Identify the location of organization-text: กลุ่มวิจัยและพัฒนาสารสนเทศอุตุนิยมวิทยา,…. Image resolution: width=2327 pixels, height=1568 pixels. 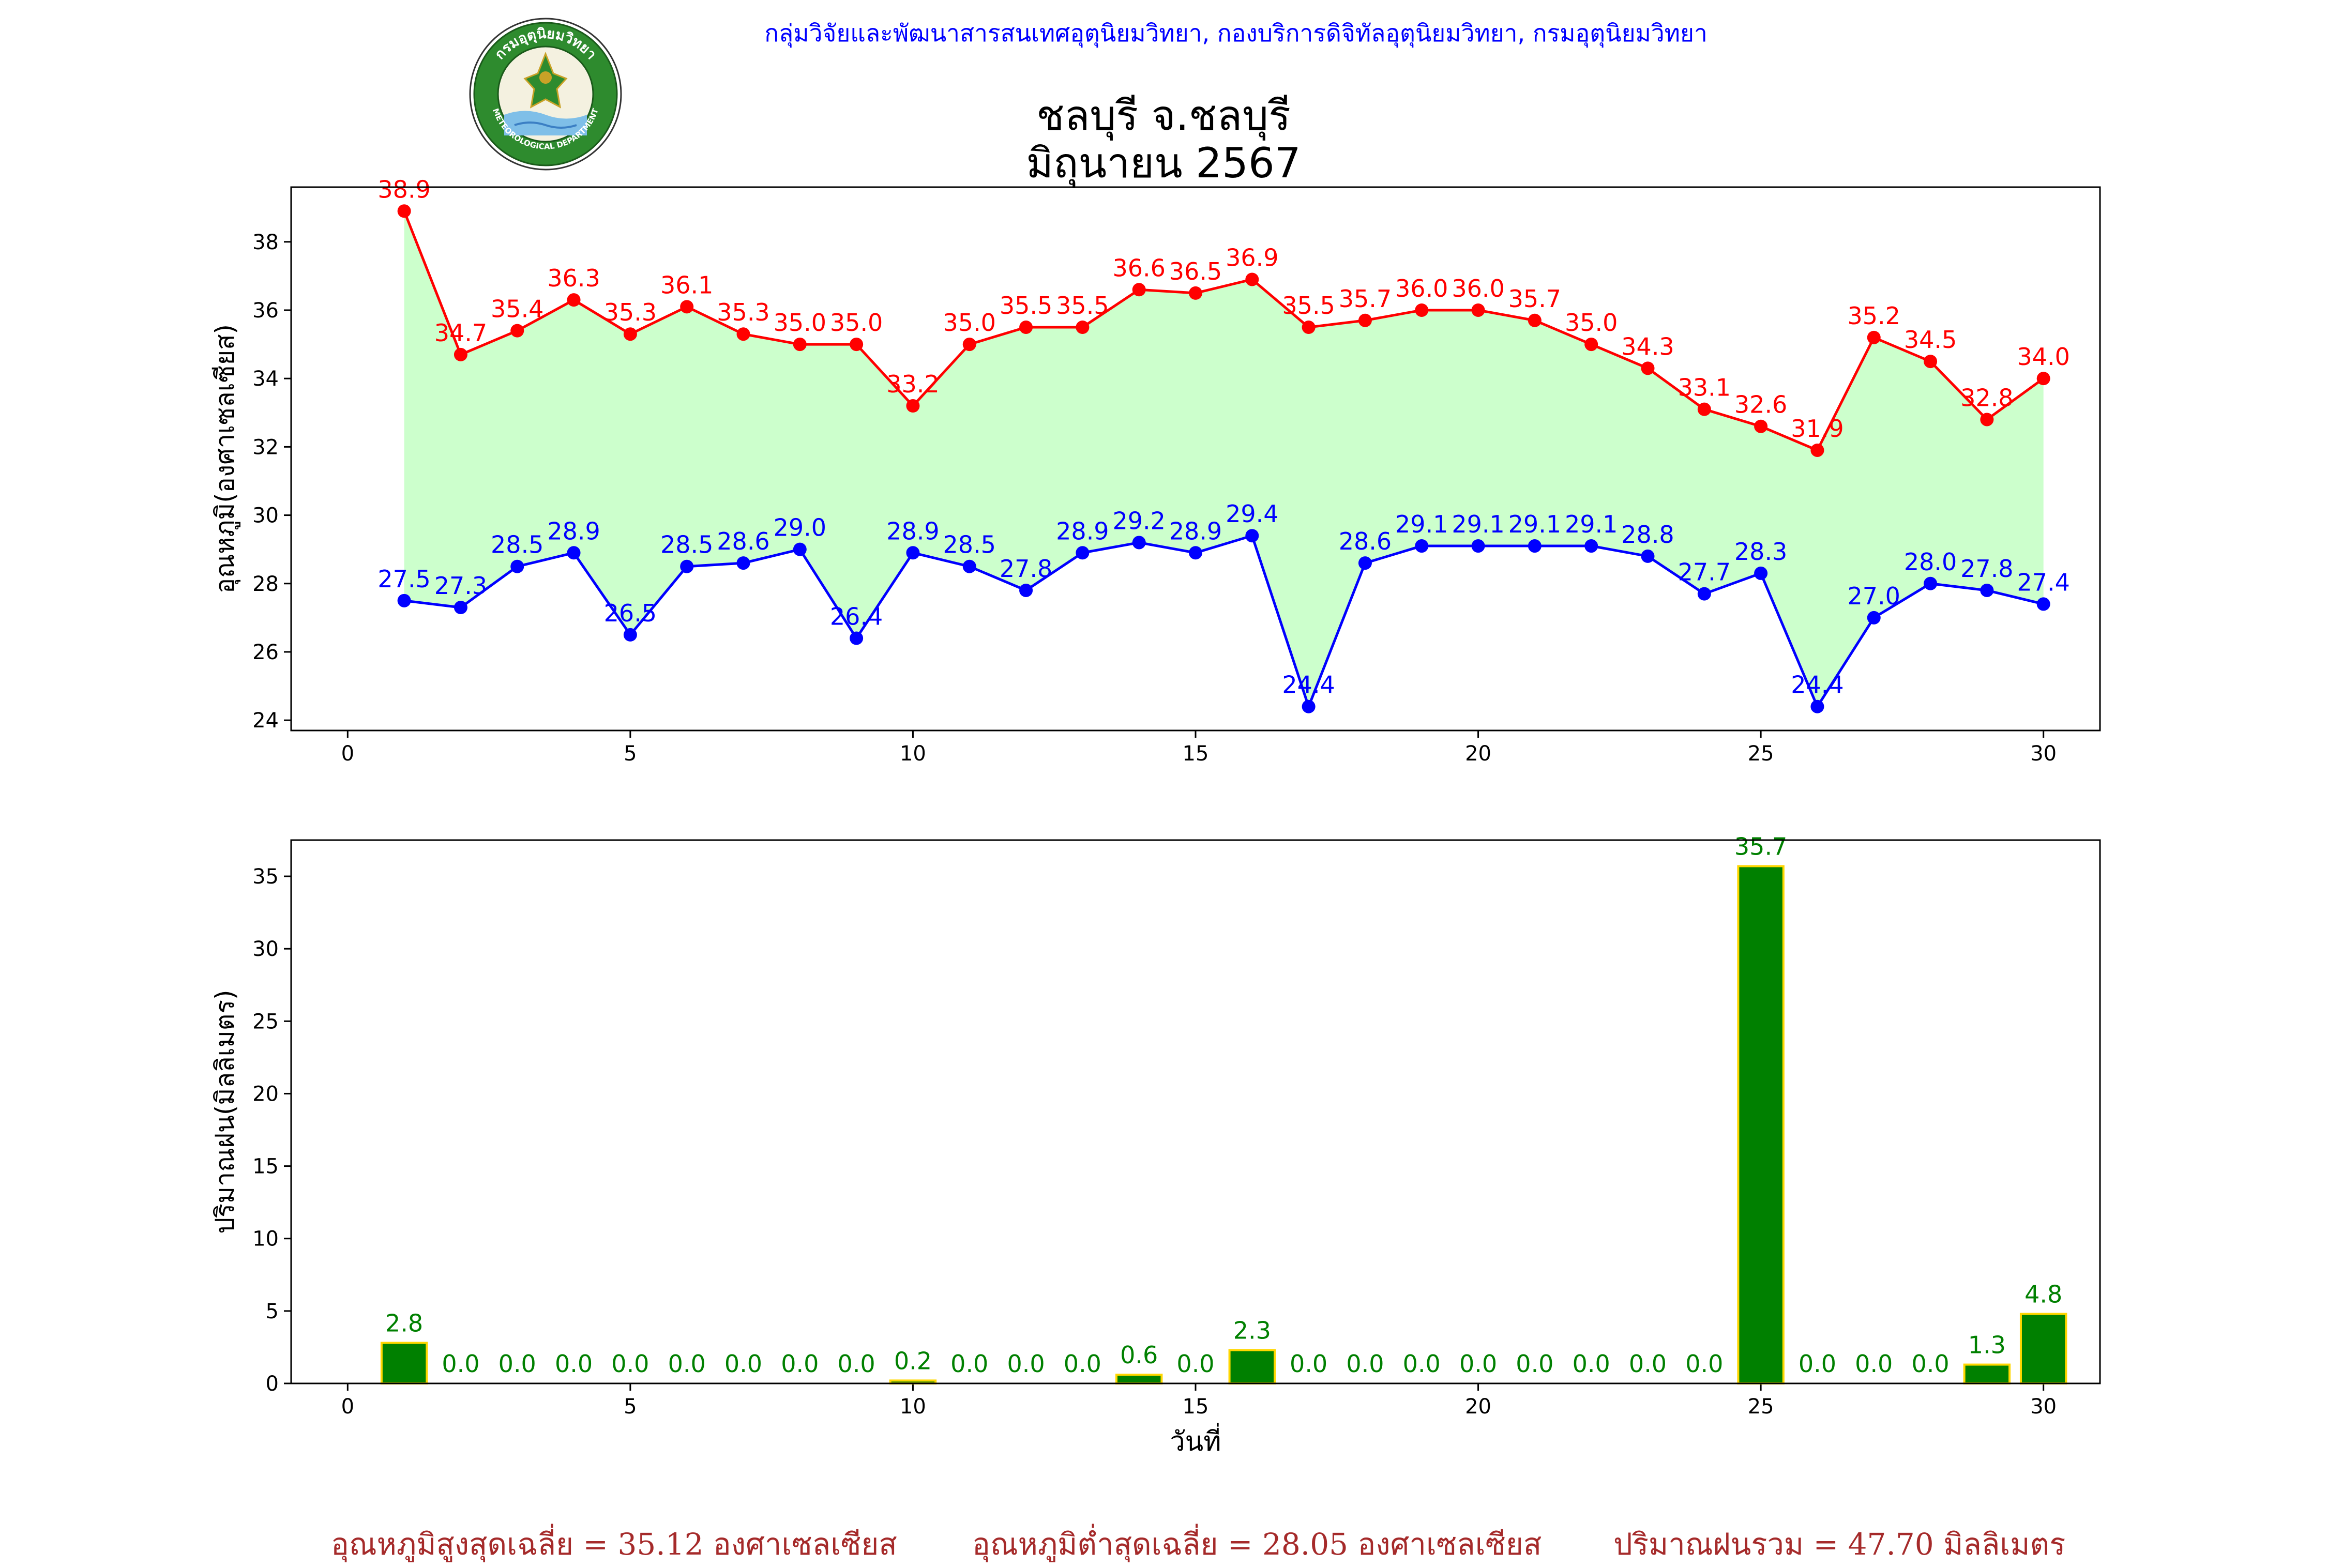
(1236, 33).